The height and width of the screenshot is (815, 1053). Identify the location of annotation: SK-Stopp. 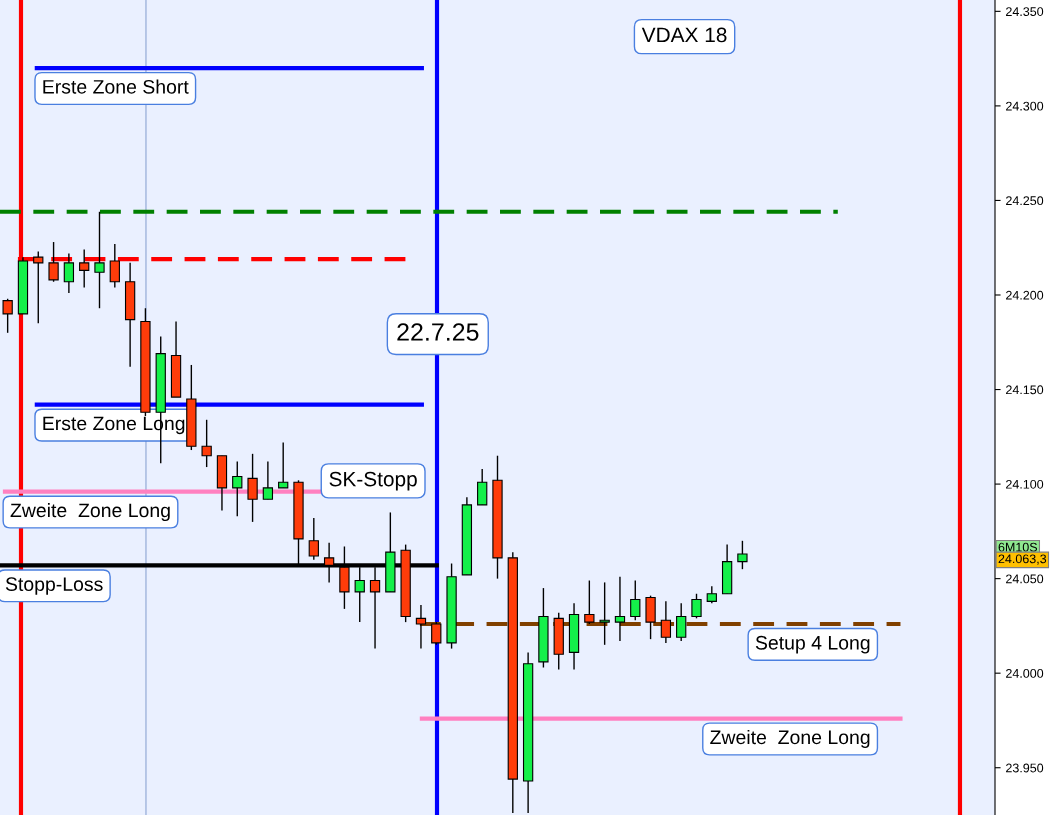
(373, 481).